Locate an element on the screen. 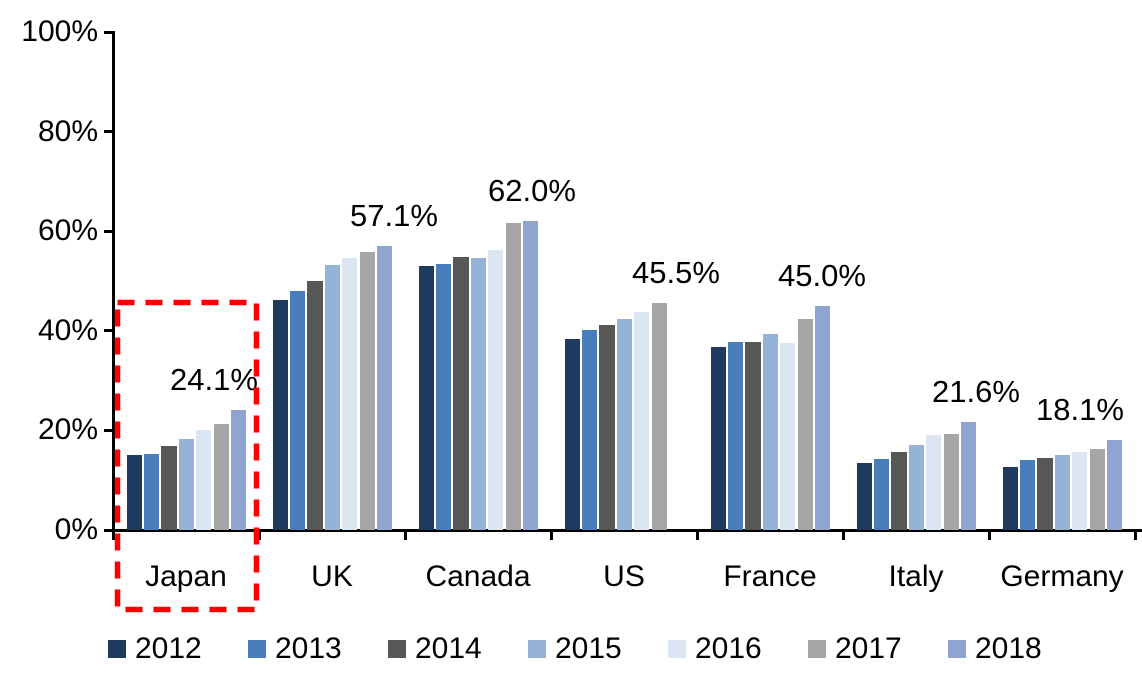  y-axis-label: 0% is located at coordinates (76, 529).